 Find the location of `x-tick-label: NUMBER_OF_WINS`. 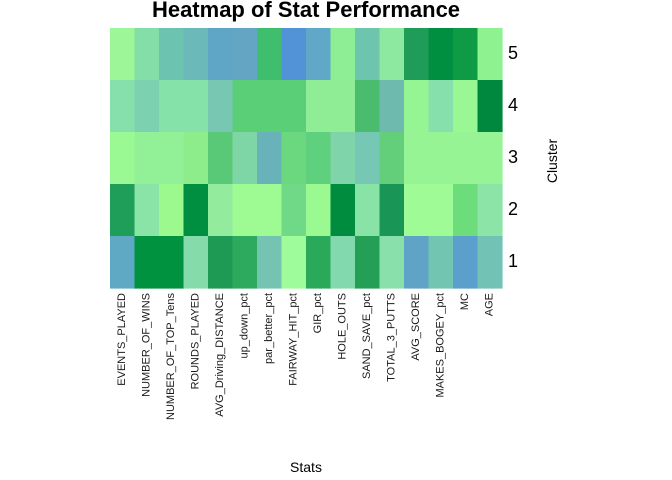

x-tick-label: NUMBER_OF_WINS is located at coordinates (147, 345).